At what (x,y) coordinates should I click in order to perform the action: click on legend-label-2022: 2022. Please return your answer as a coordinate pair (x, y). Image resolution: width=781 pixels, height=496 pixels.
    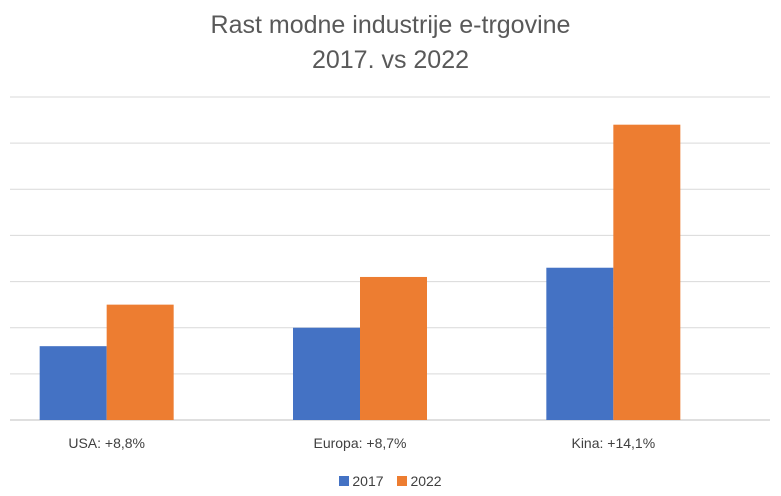
    Looking at the image, I should click on (426, 481).